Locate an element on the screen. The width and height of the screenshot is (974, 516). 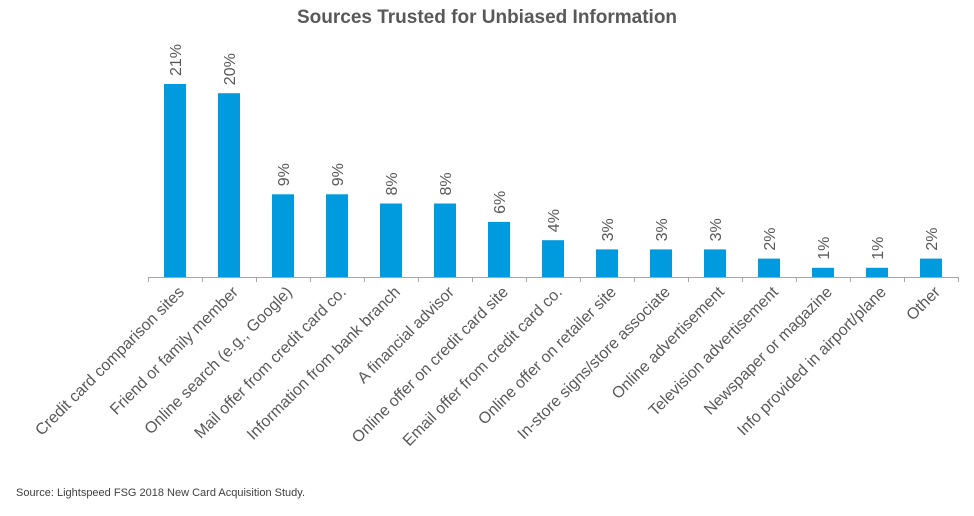
chart-title: Sources Trusted for Unbiased Information is located at coordinates (487, 17).